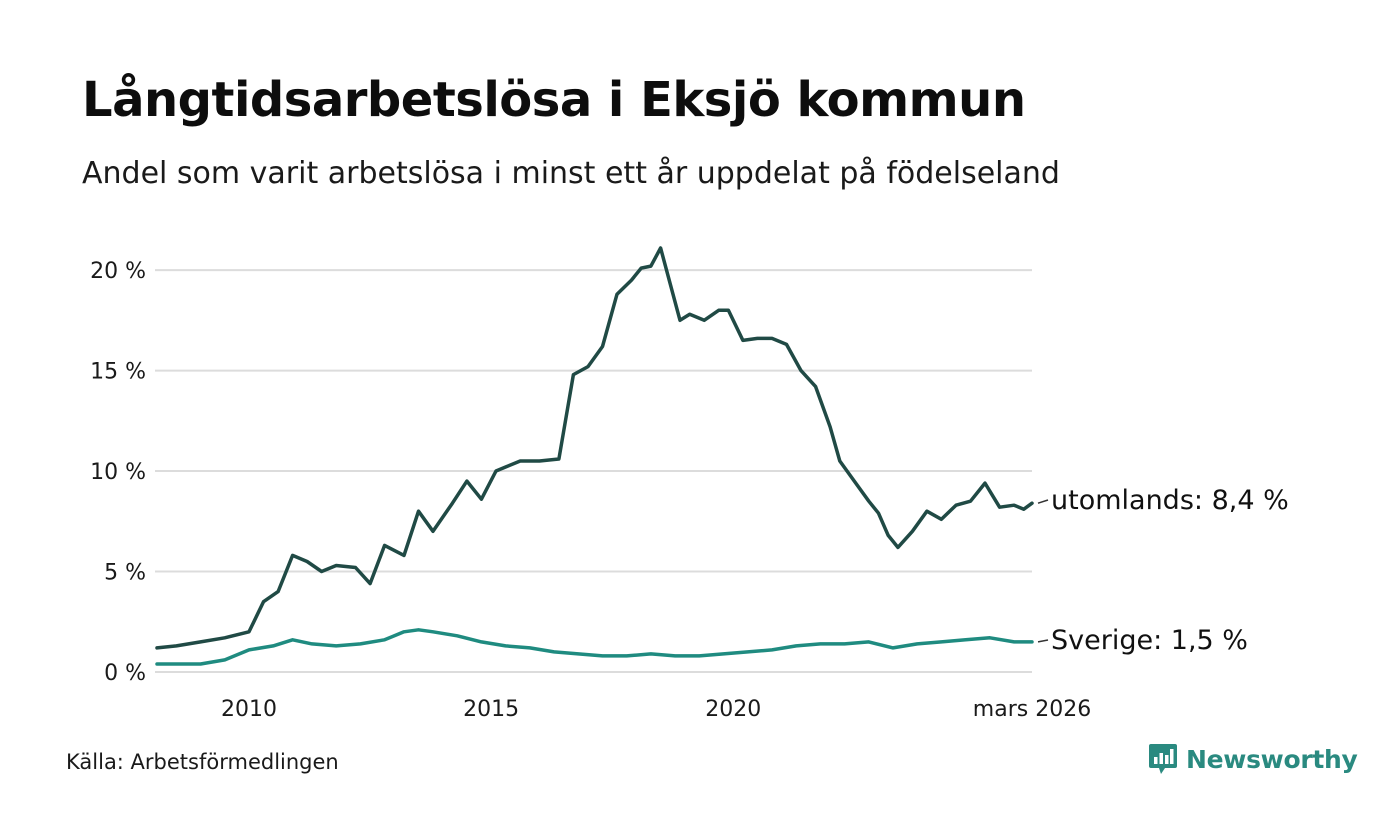 The image size is (1400, 840). What do you see at coordinates (249, 709) in the screenshot?
I see `x-tick-label-0: 2010` at bounding box center [249, 709].